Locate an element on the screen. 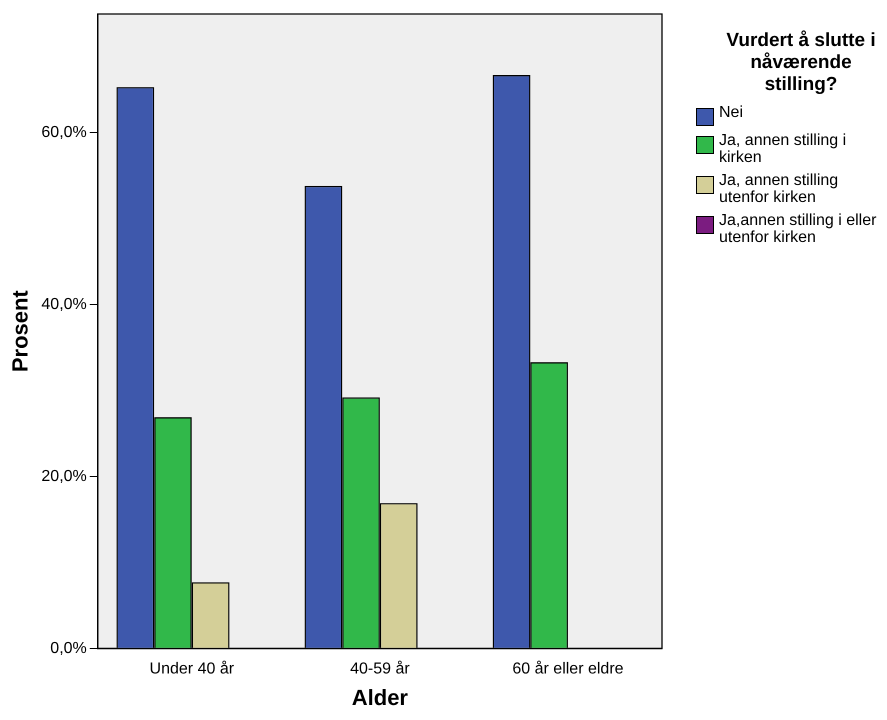 This screenshot has width=887, height=720. y-tick-label: 0,0% is located at coordinates (68, 648).